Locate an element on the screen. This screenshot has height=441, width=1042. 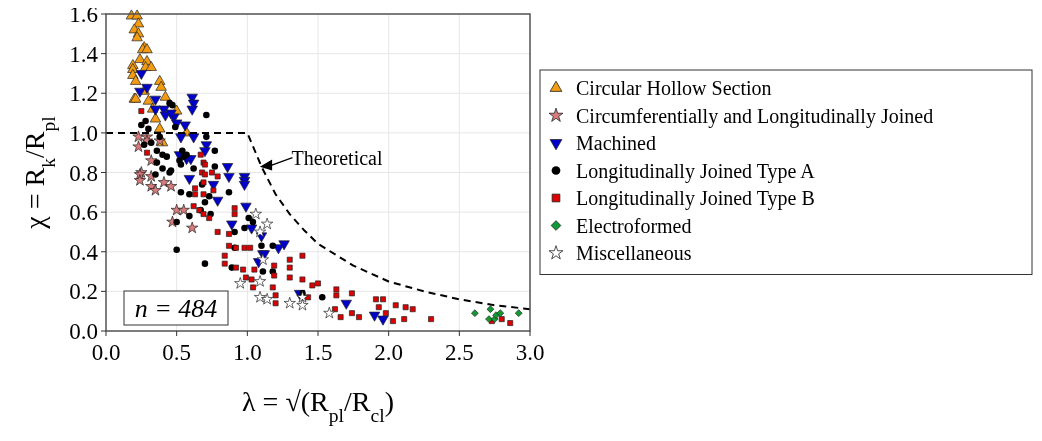
x-tick-label: 1.5 is located at coordinates (318, 352).